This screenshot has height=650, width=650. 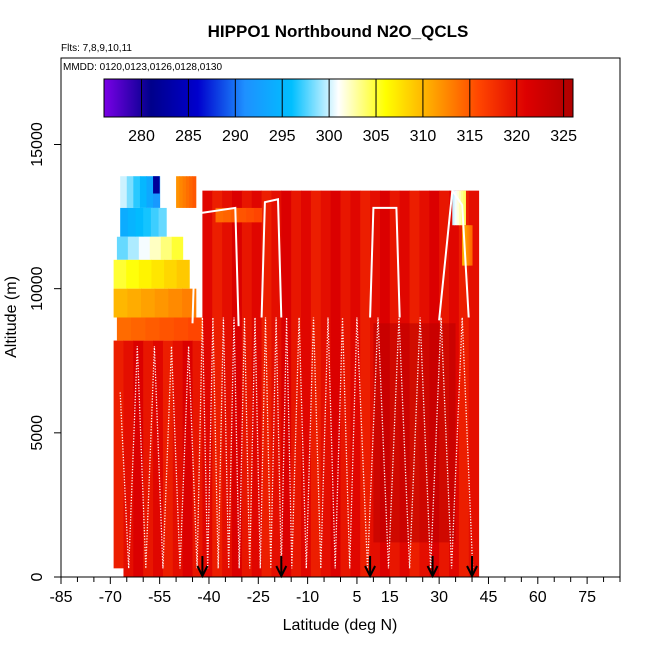 I want to click on x-axis-label: Latitude (deg N), so click(x=340, y=625).